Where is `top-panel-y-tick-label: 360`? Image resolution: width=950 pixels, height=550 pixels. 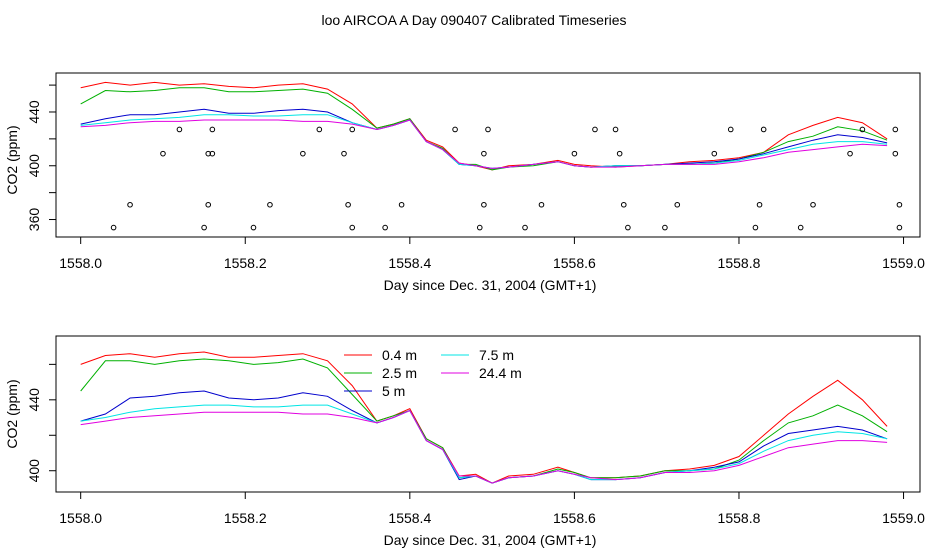 top-panel-y-tick-label: 360 is located at coordinates (34, 220).